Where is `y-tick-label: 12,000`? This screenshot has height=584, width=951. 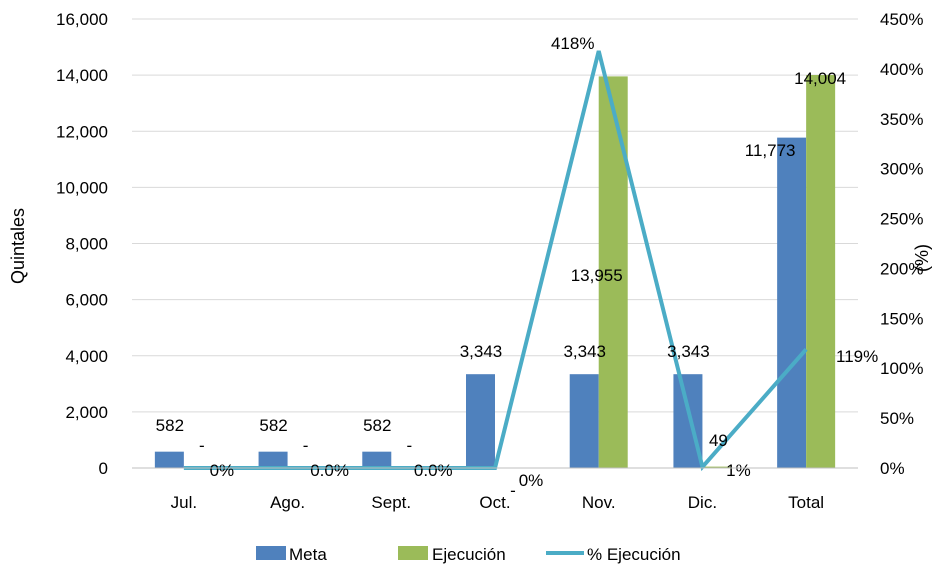 y-tick-label: 12,000 is located at coordinates (82, 131).